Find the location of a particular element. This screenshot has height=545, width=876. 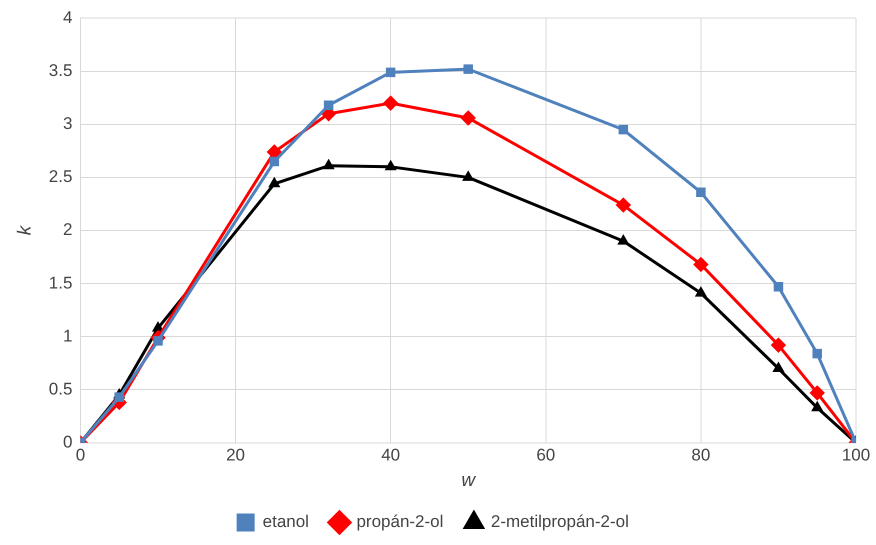

legend-label: propán-2-ol is located at coordinates (400, 522).